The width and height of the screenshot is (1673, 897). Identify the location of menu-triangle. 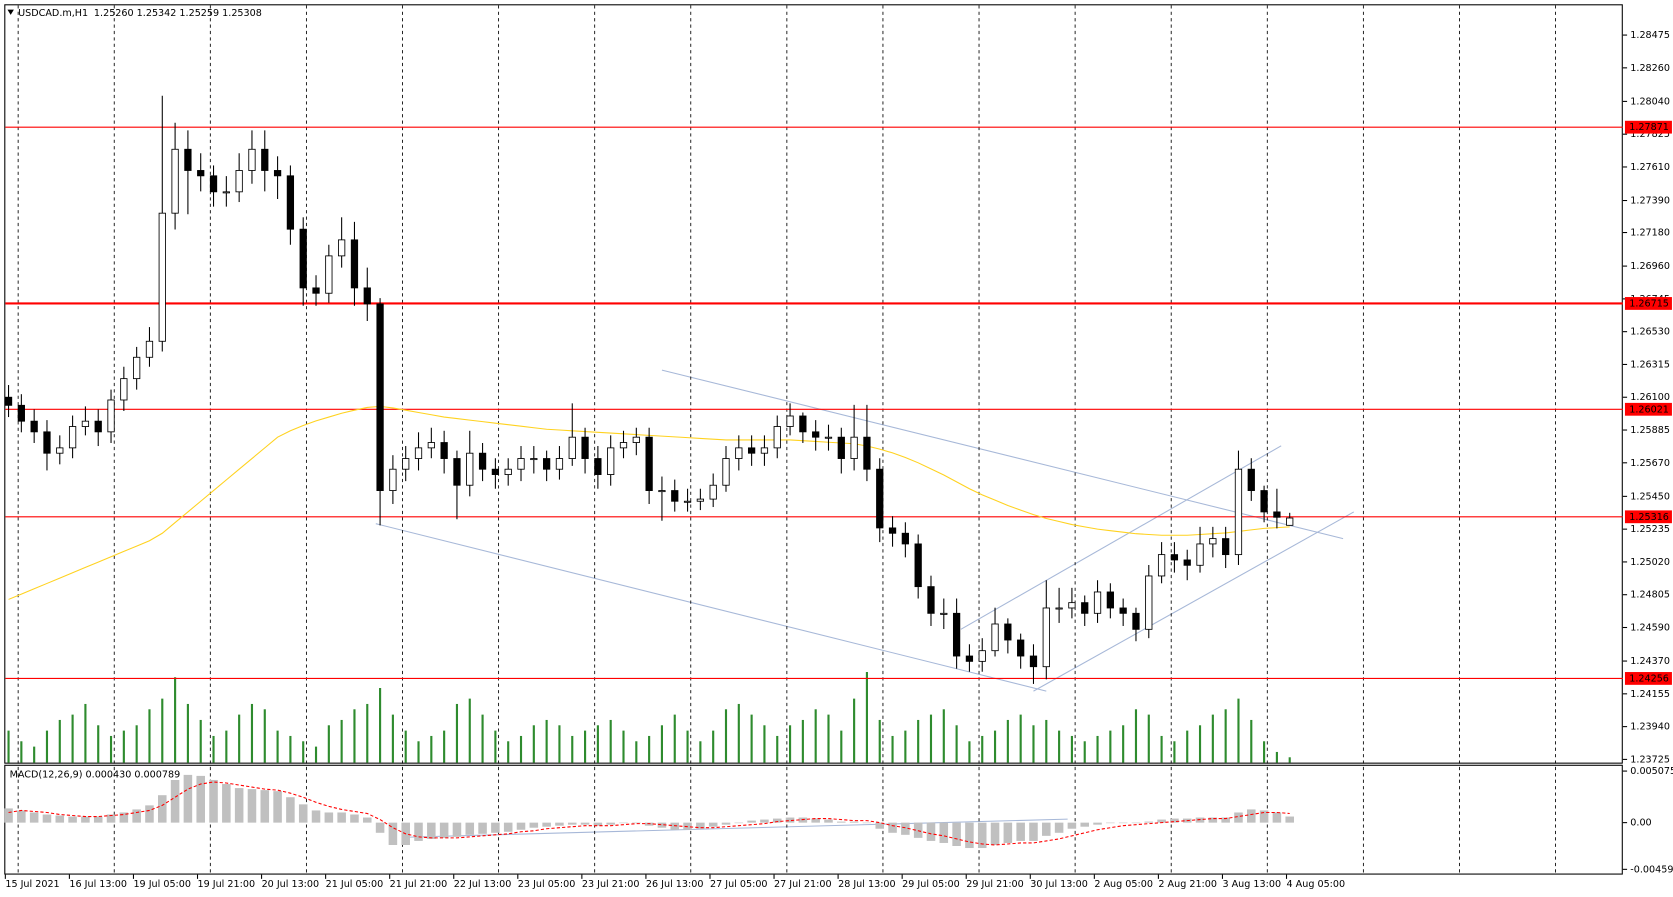
(10, 12).